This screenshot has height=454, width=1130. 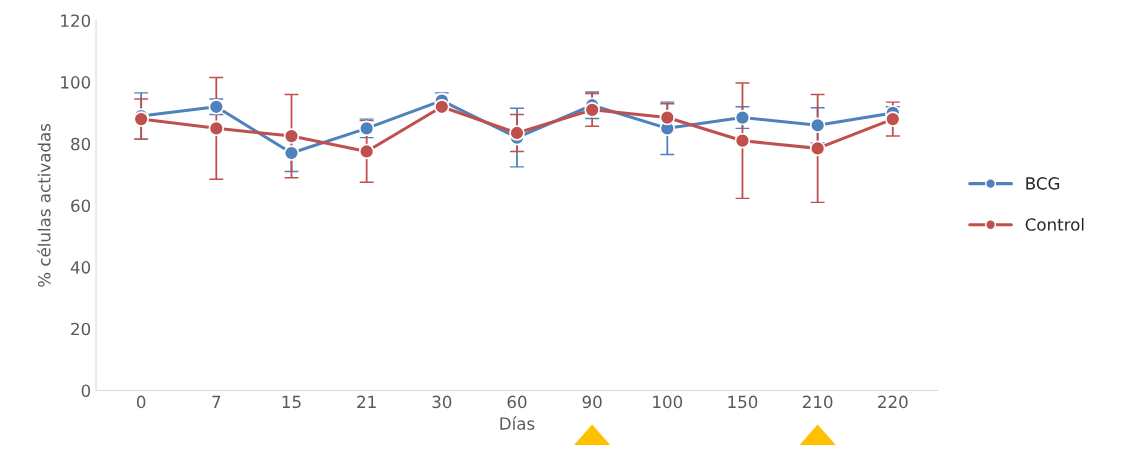 What do you see at coordinates (81, 329) in the screenshot?
I see `y-tick-label: 20` at bounding box center [81, 329].